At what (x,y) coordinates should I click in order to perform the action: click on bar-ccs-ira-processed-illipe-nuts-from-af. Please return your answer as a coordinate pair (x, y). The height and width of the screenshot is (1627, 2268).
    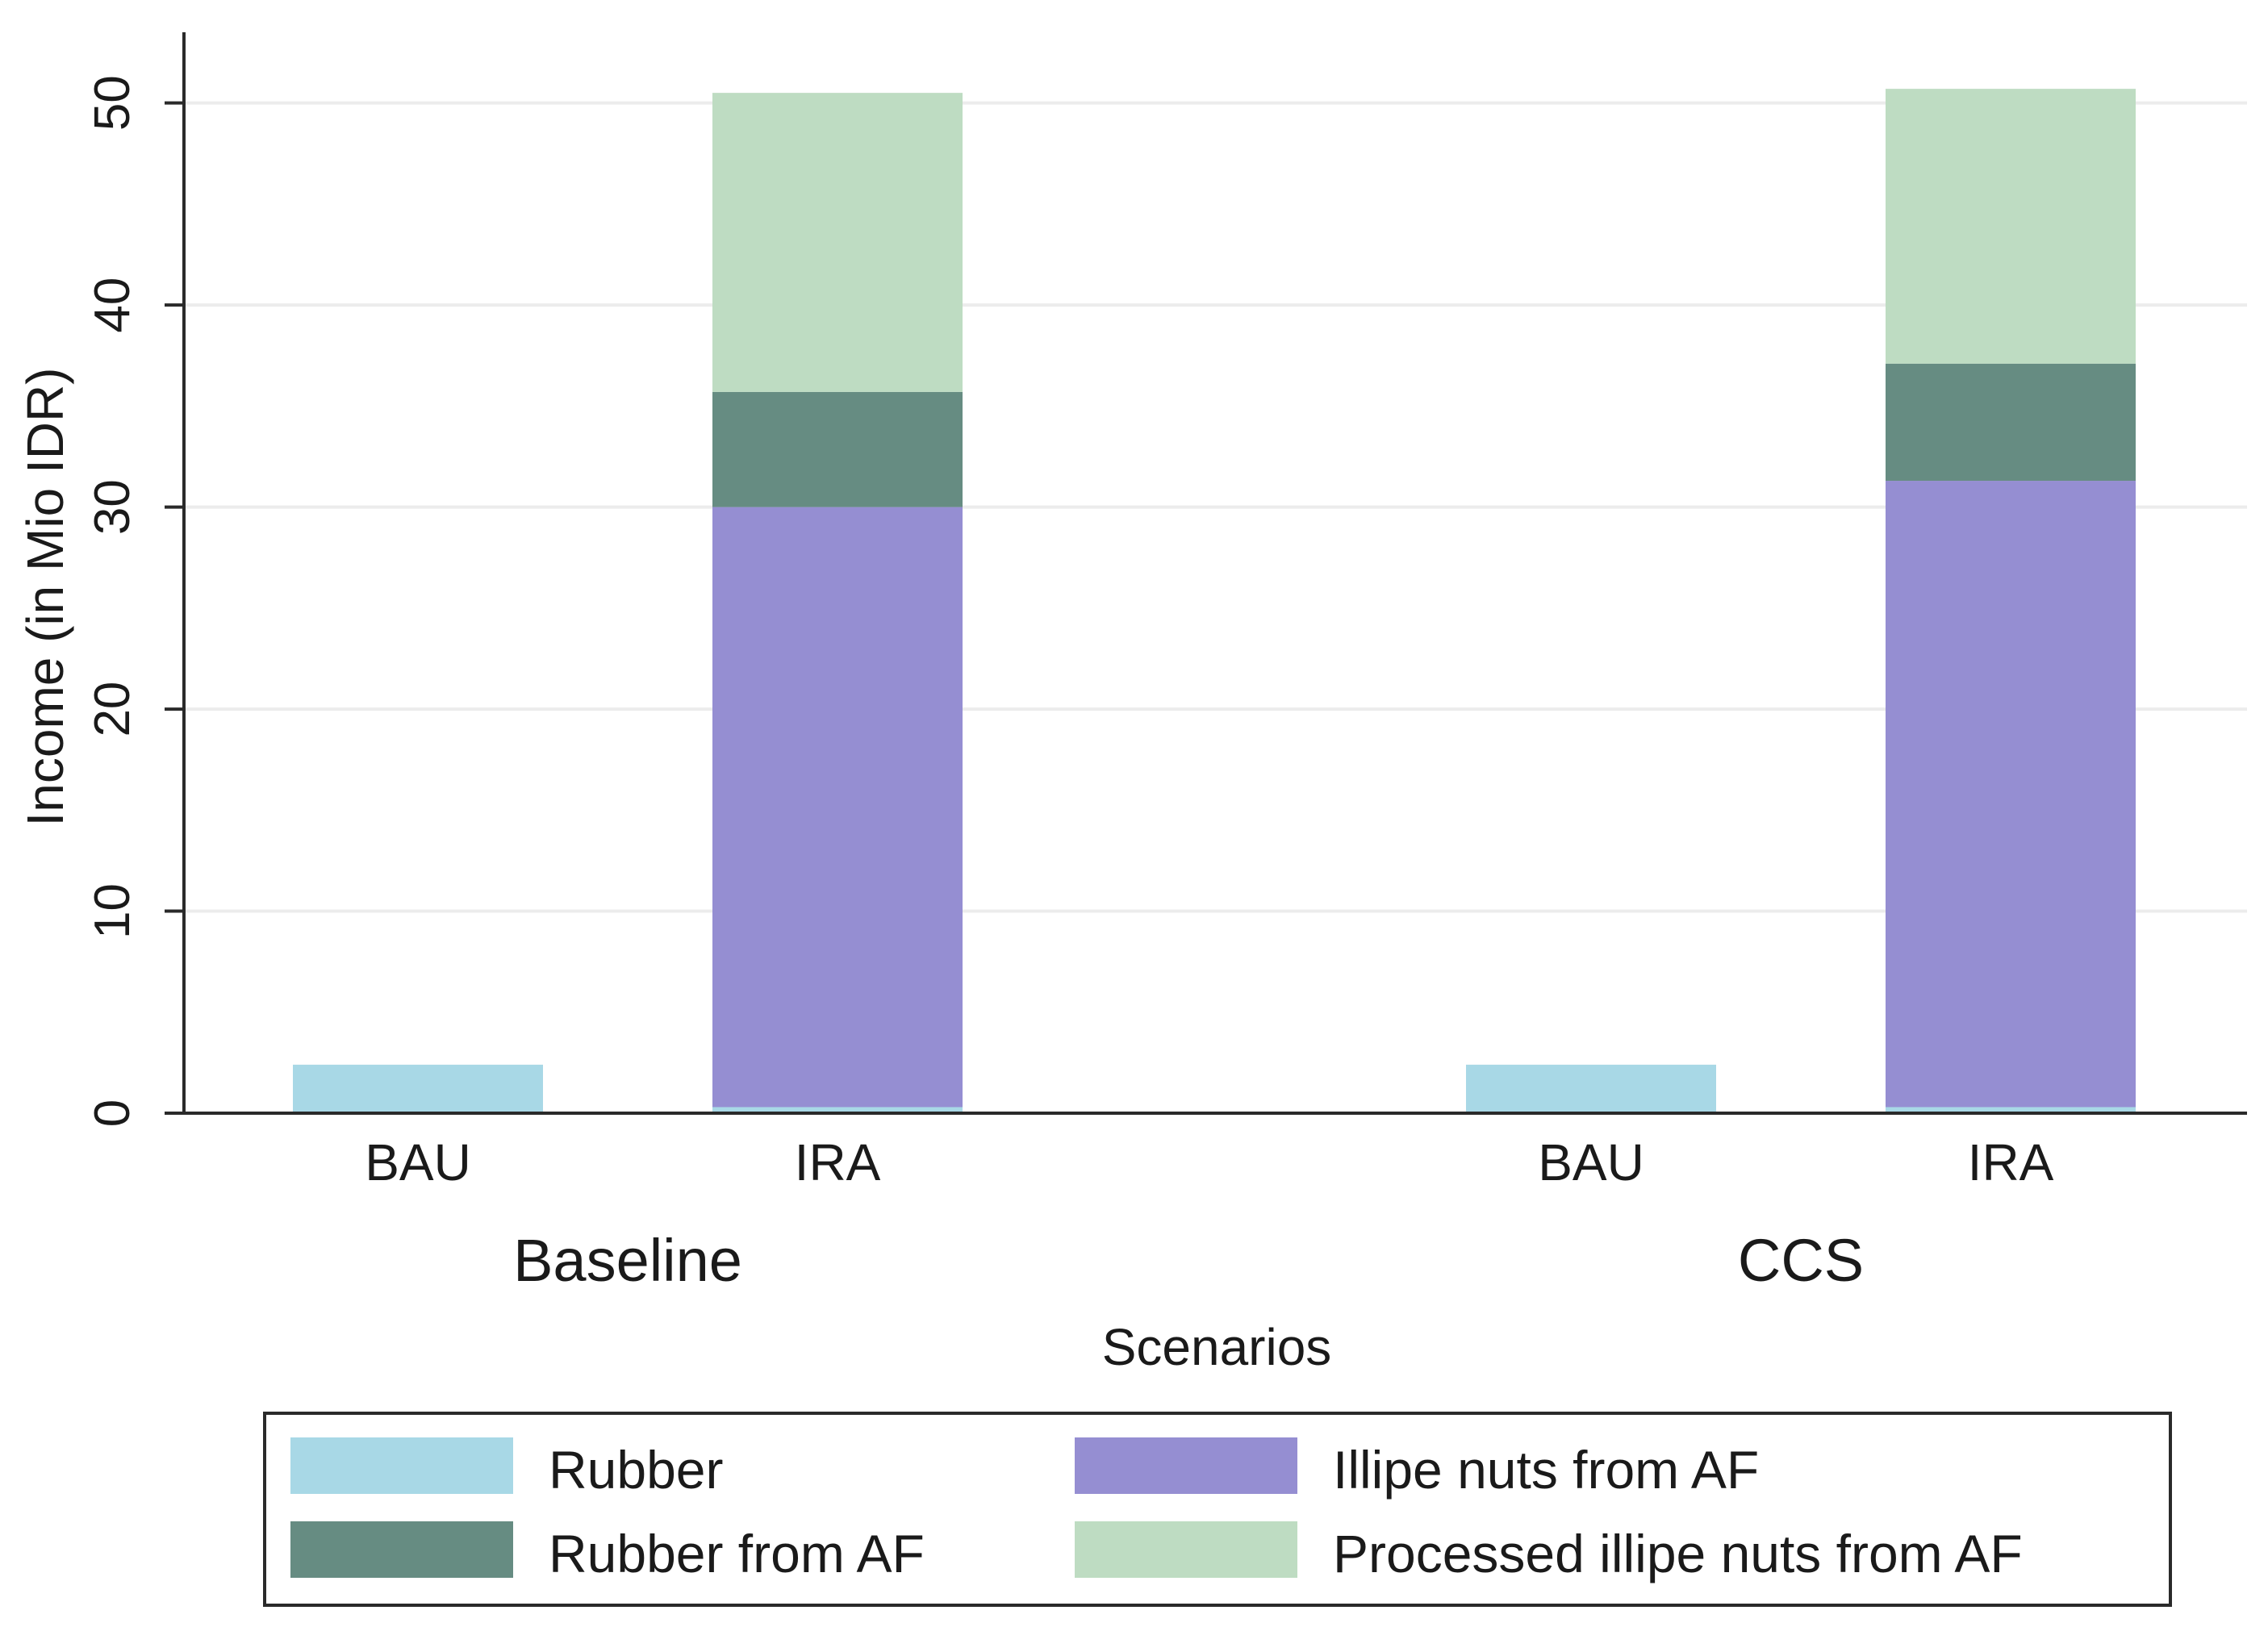
    Looking at the image, I should click on (2011, 226).